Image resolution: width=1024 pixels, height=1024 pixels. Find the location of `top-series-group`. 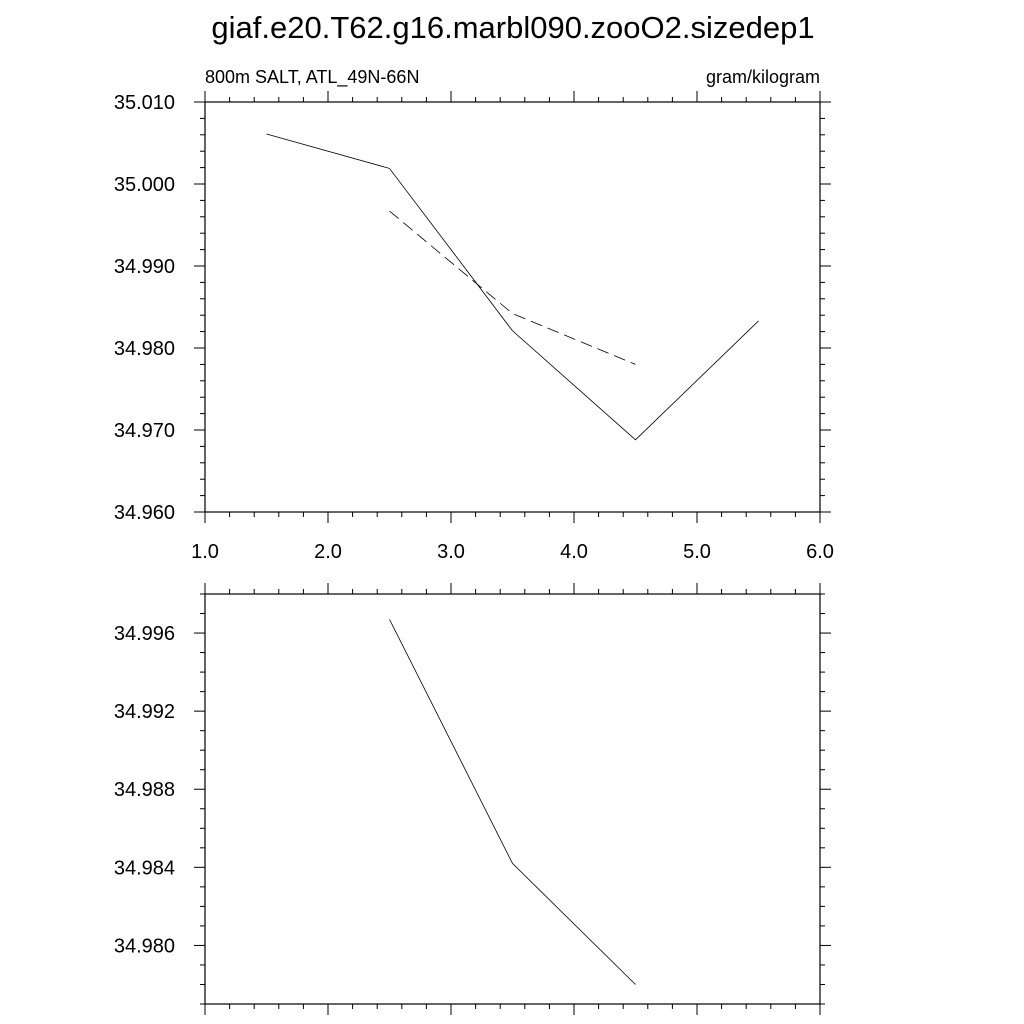

top-series-group is located at coordinates (512, 287).